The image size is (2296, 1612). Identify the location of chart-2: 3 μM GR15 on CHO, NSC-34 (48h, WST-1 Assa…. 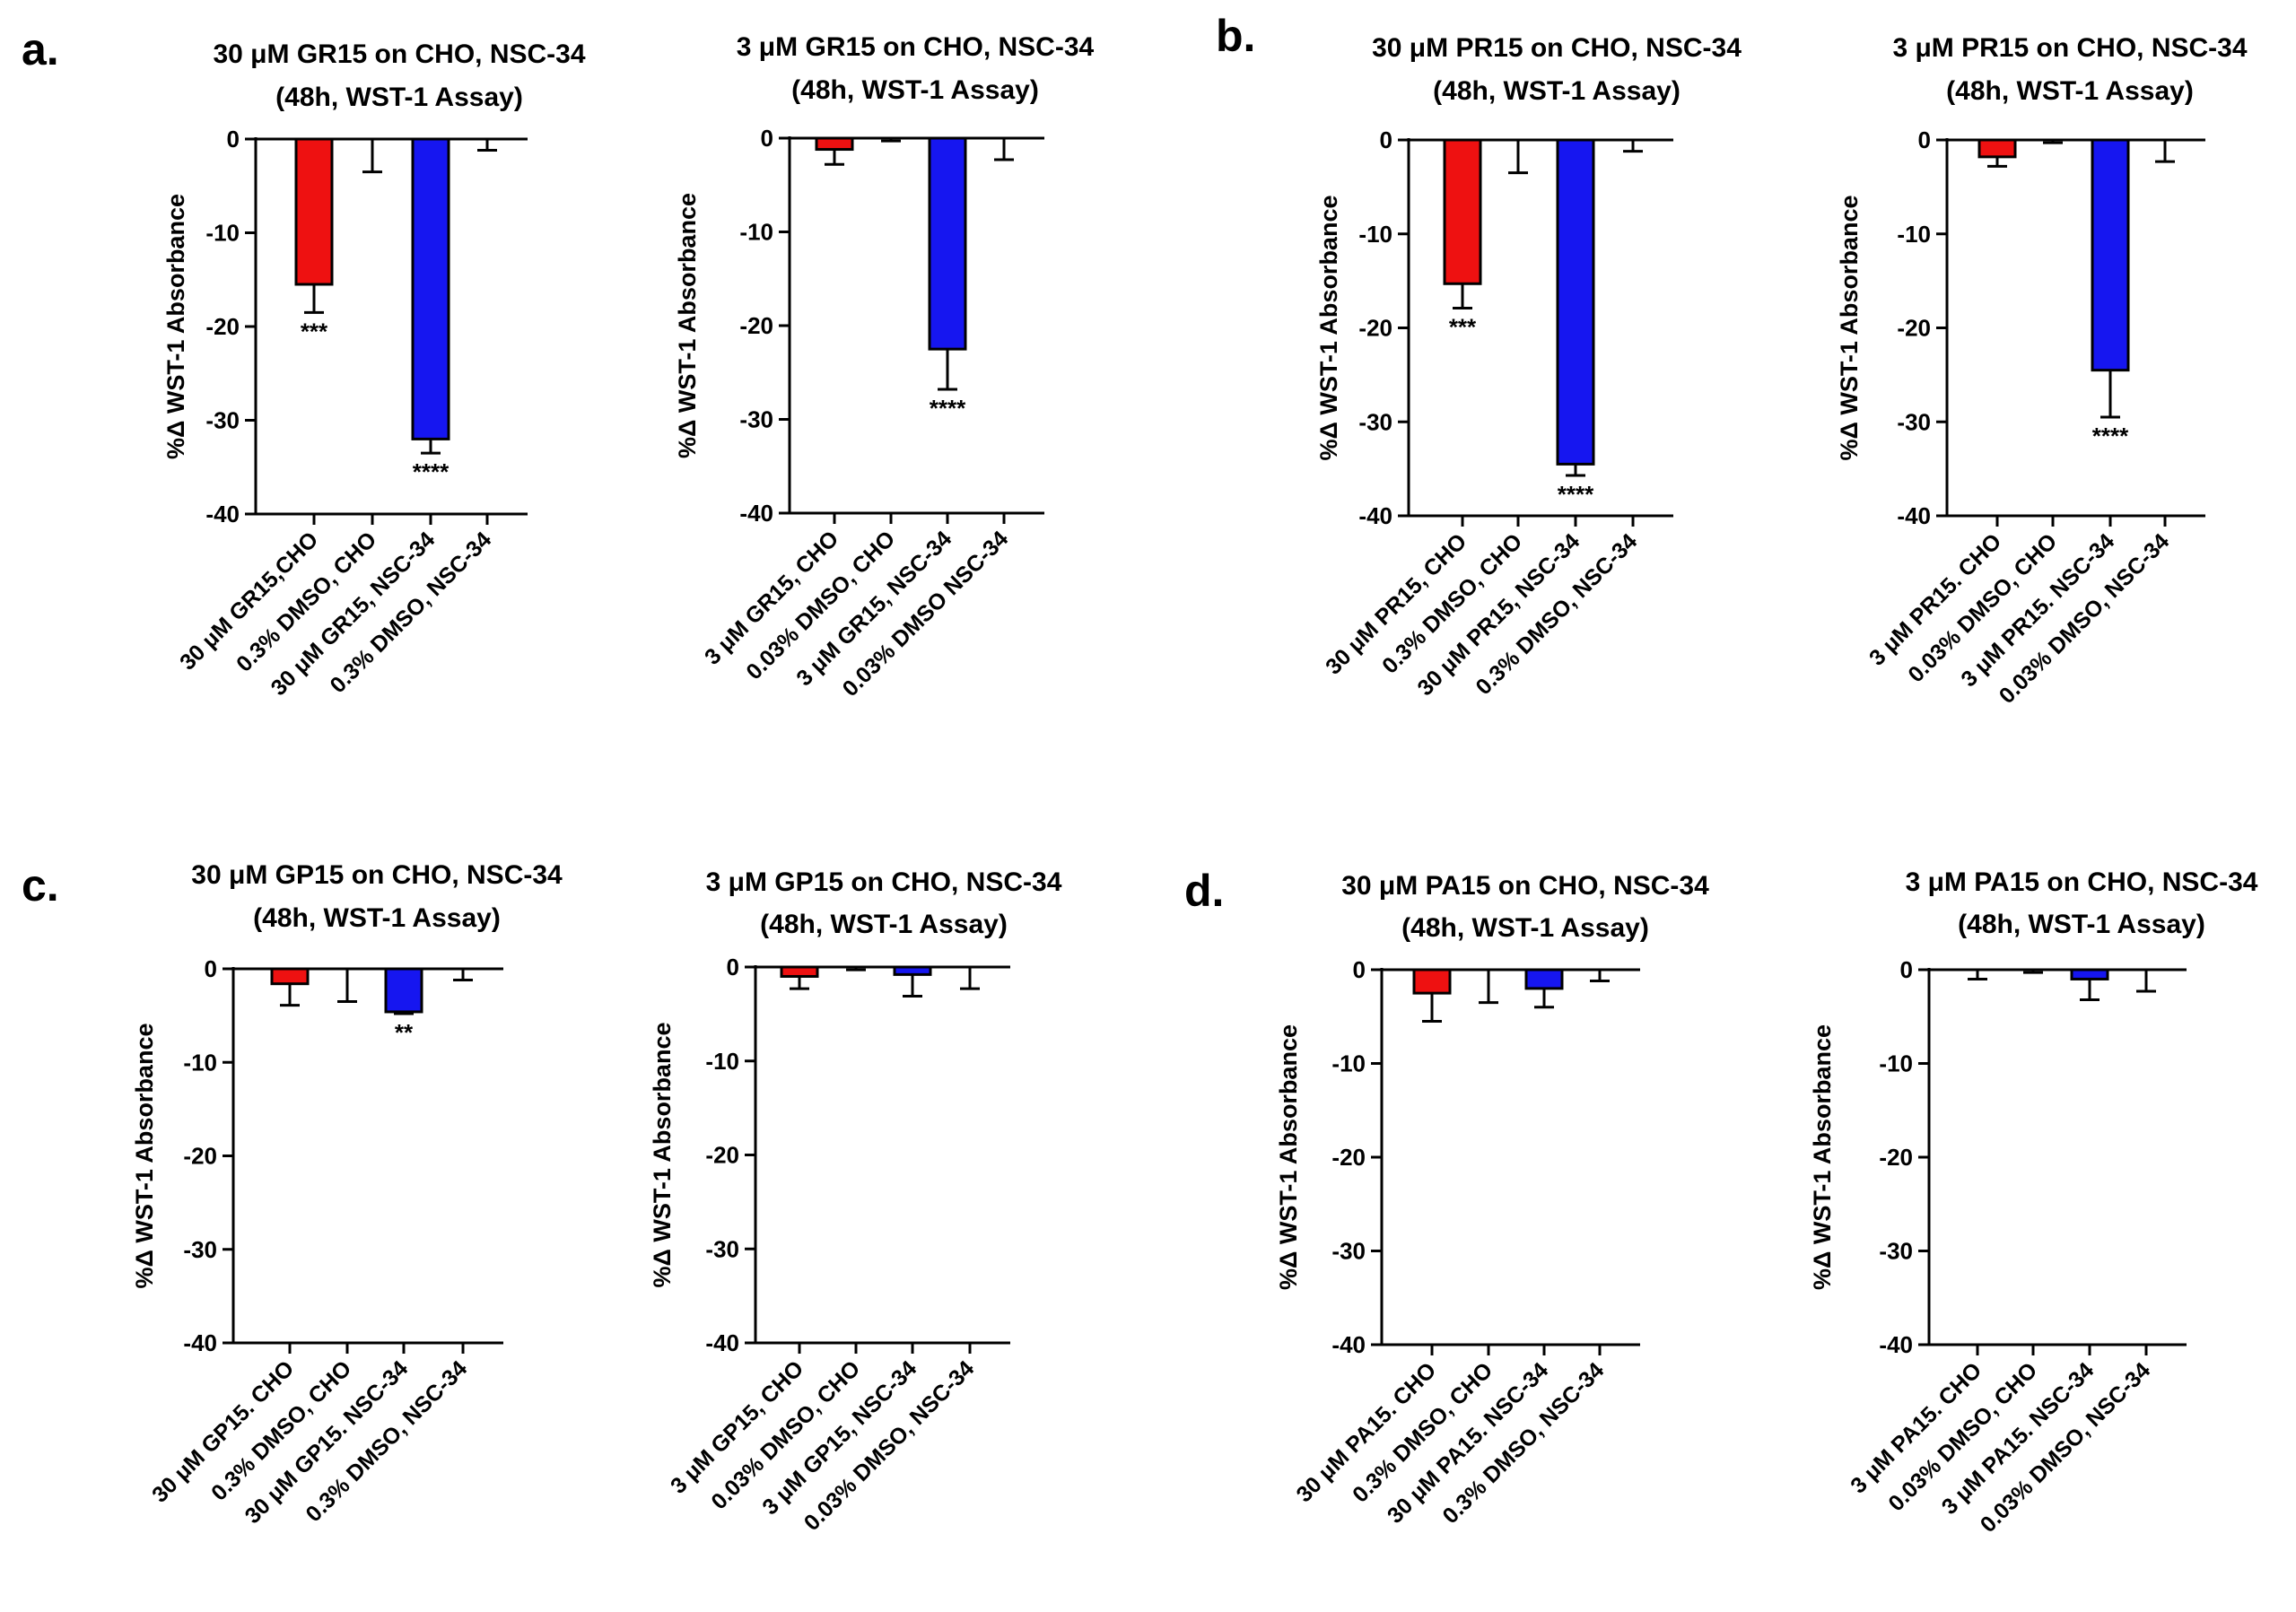
(885, 366).